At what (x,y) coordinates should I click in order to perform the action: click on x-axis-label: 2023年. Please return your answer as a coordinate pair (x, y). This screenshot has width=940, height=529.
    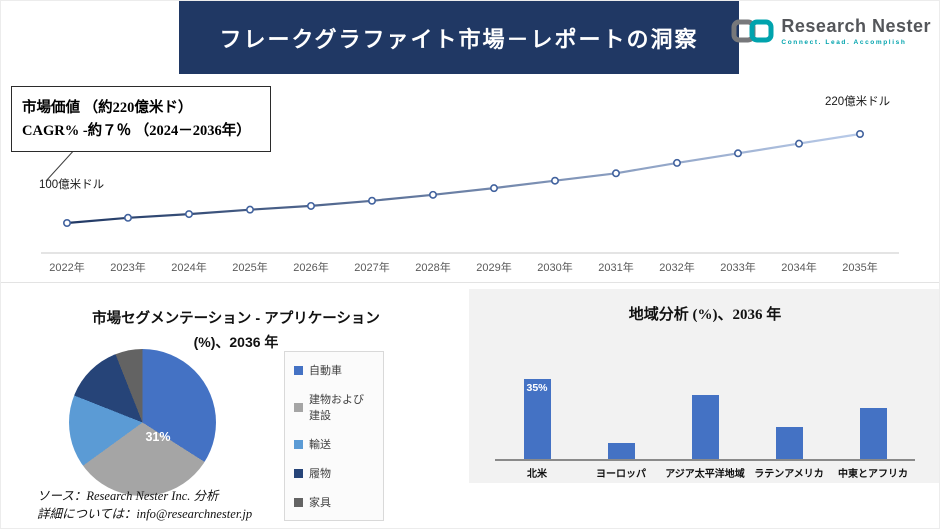
    Looking at the image, I should click on (128, 268).